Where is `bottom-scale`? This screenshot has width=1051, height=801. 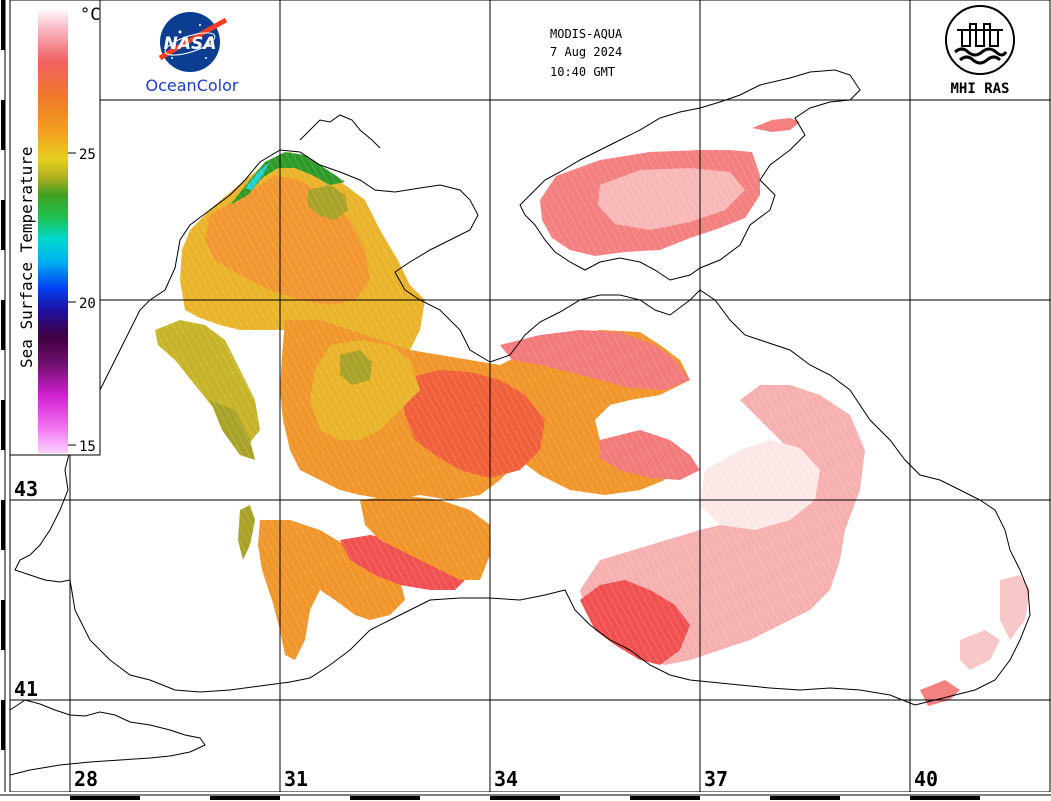
bottom-scale is located at coordinates (525, 796).